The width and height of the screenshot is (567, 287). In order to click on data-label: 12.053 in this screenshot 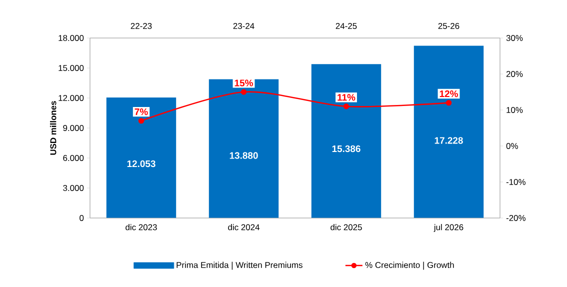, I will do `click(141, 164)`.